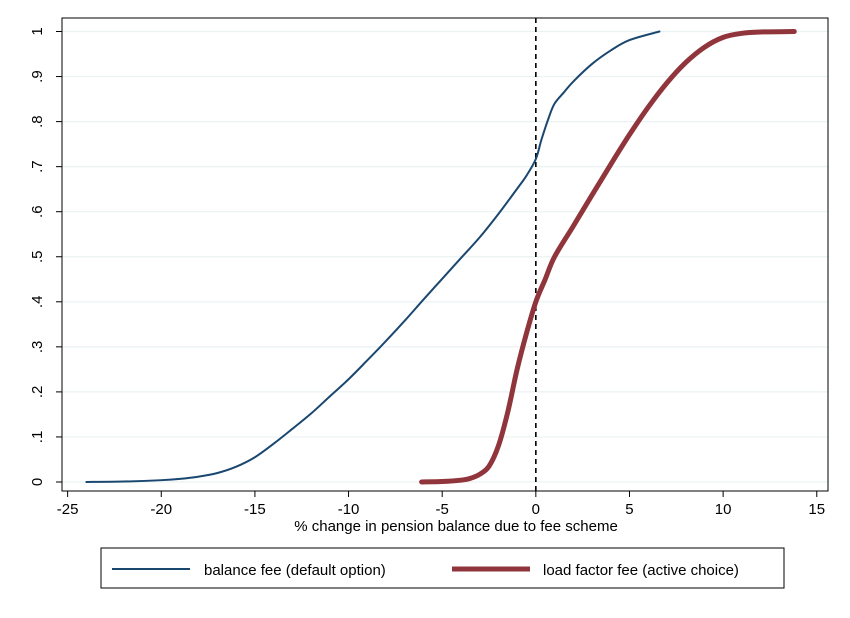 This screenshot has width=850, height=618. Describe the element at coordinates (723, 509) in the screenshot. I see `x-tick-label: 10` at that location.